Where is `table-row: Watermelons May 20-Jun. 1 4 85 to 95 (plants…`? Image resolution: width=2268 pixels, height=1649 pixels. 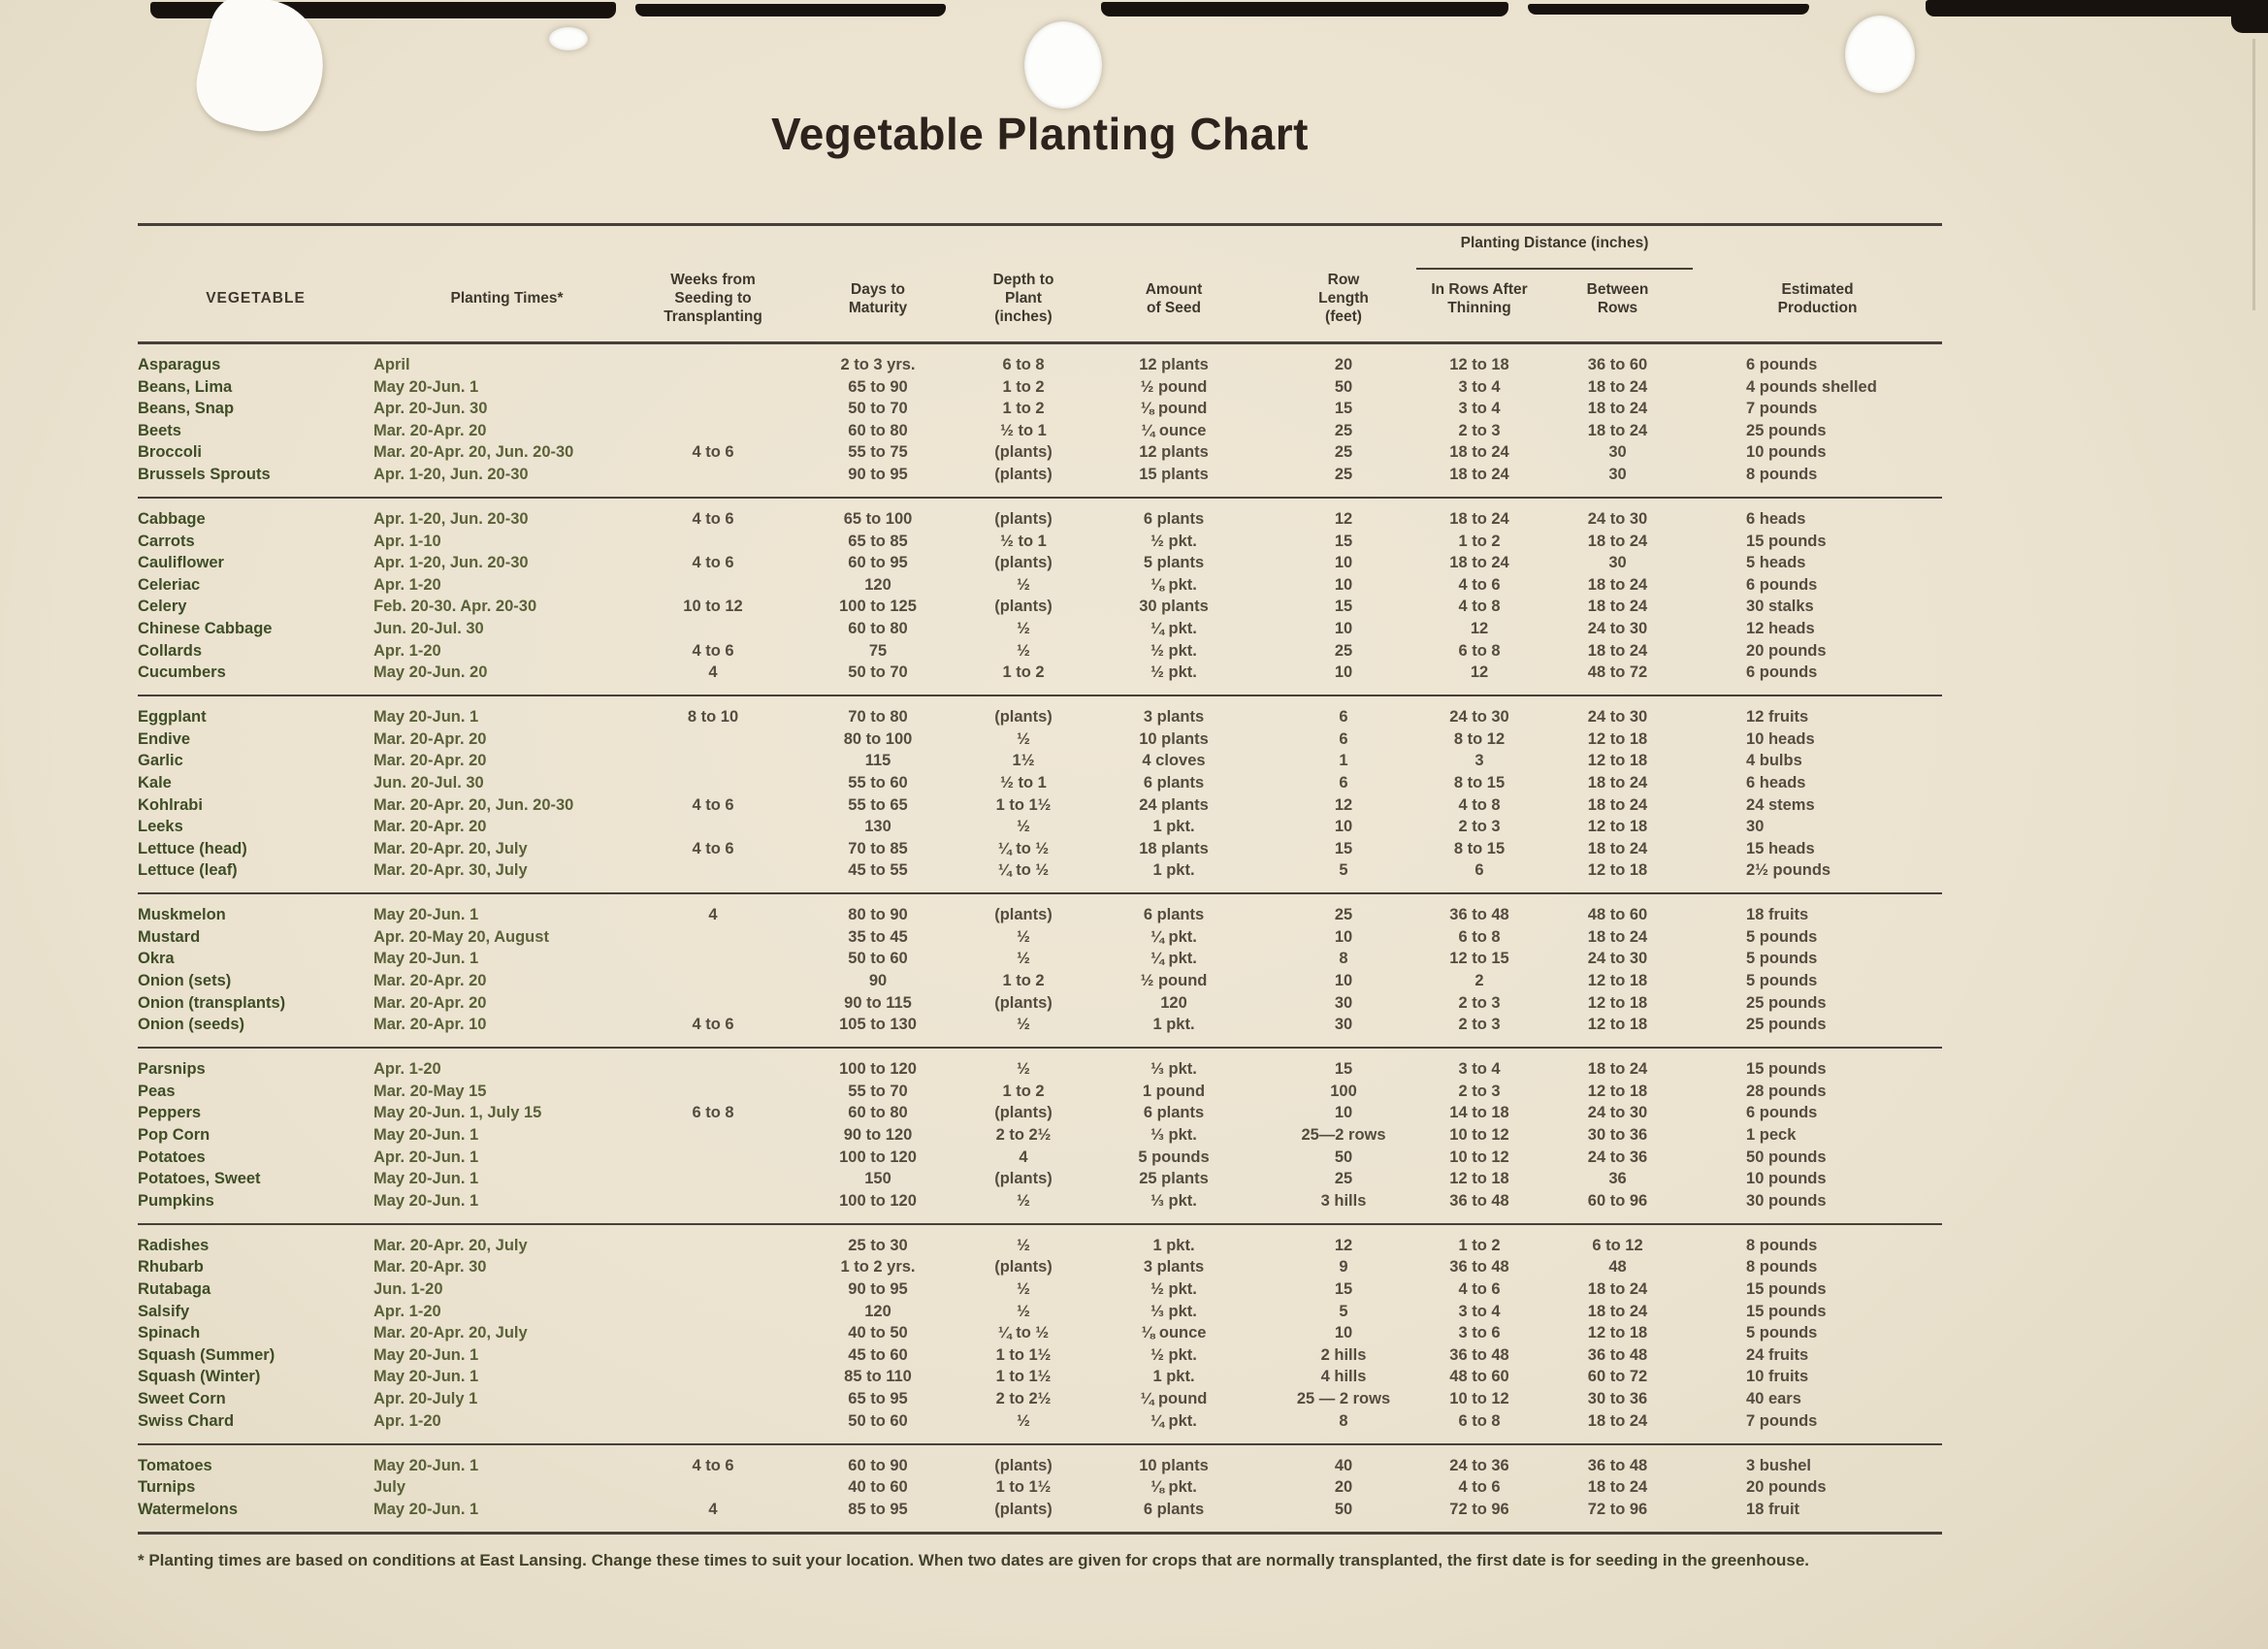 table-row: Watermelons May 20-Jun. 1 4 85 to 95 (plants… is located at coordinates (1040, 1516).